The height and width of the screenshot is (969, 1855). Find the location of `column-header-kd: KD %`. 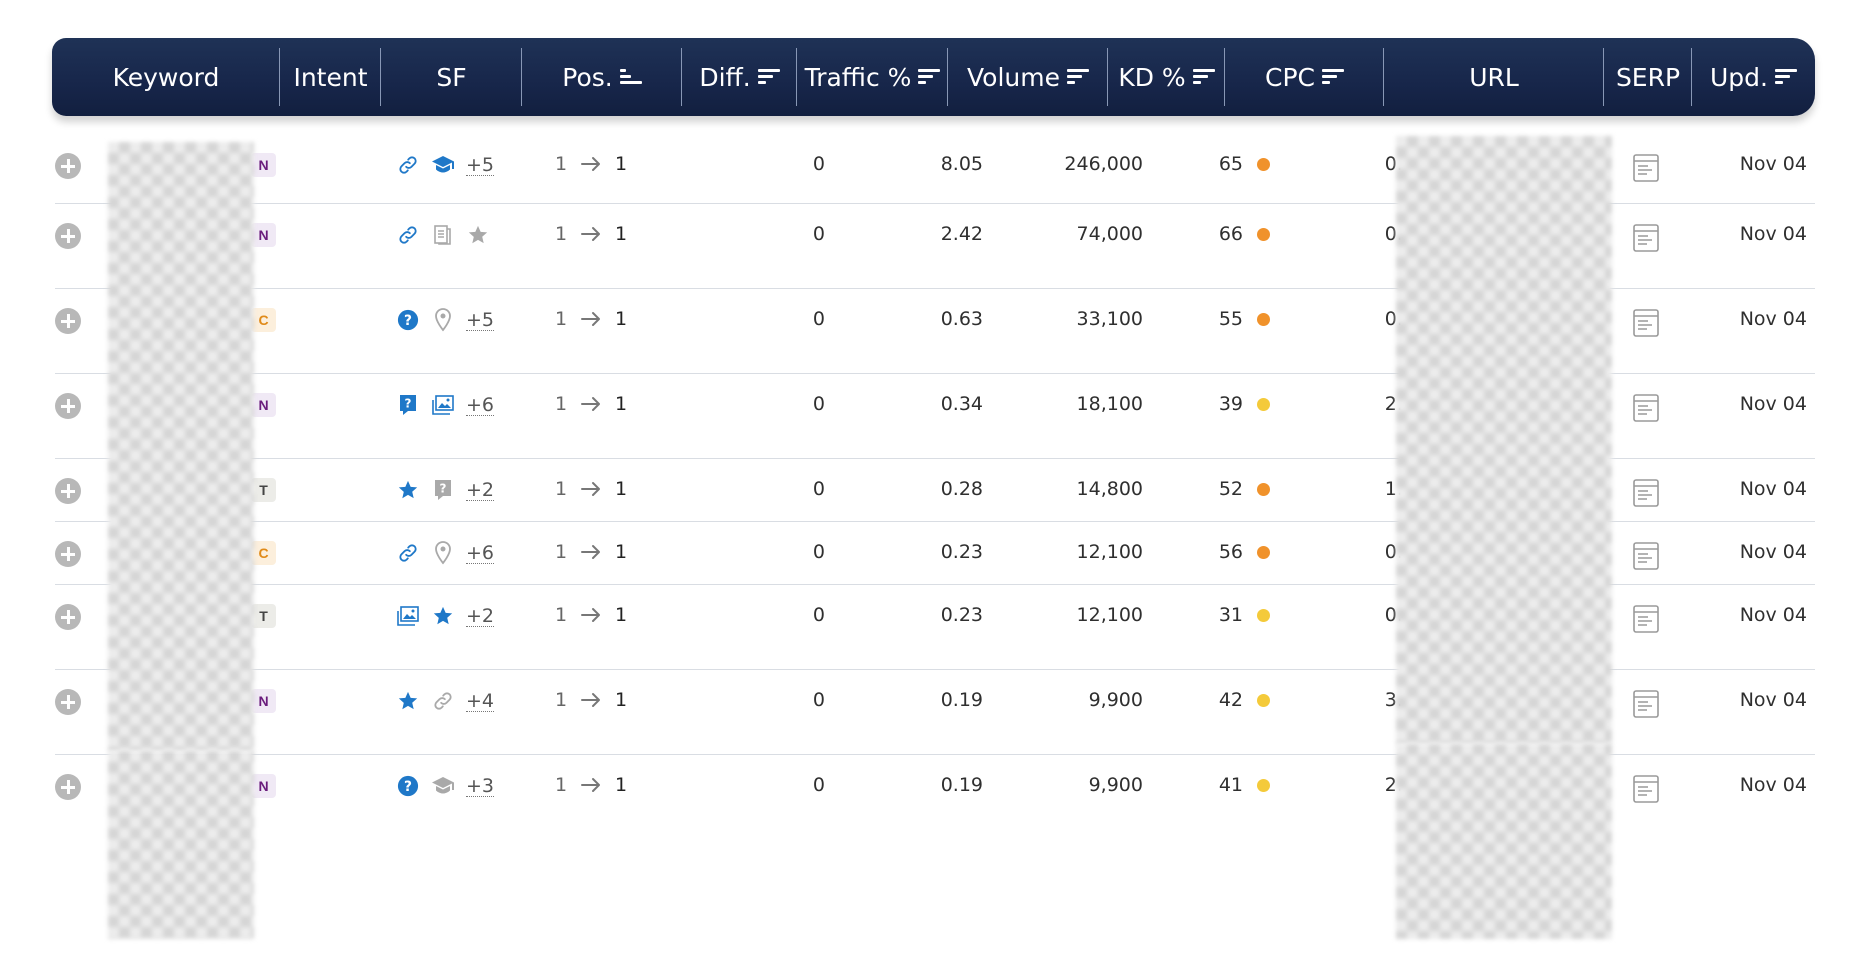

column-header-kd: KD % is located at coordinates (1166, 77).